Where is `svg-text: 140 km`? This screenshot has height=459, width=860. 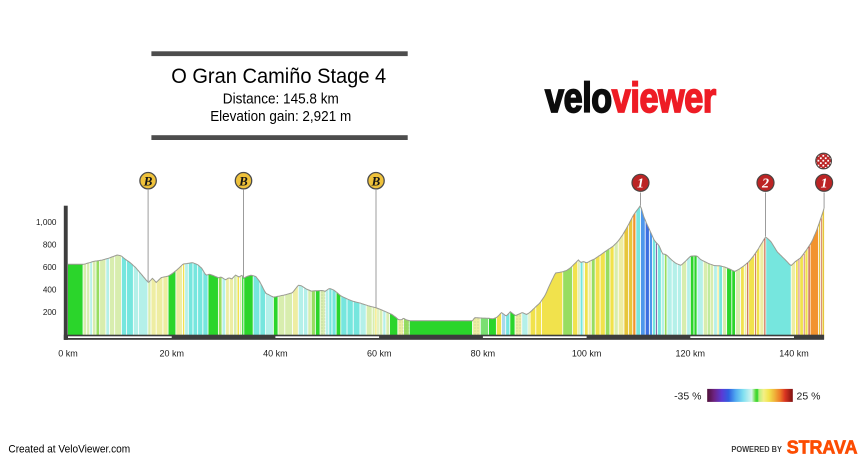 svg-text: 140 km is located at coordinates (794, 353).